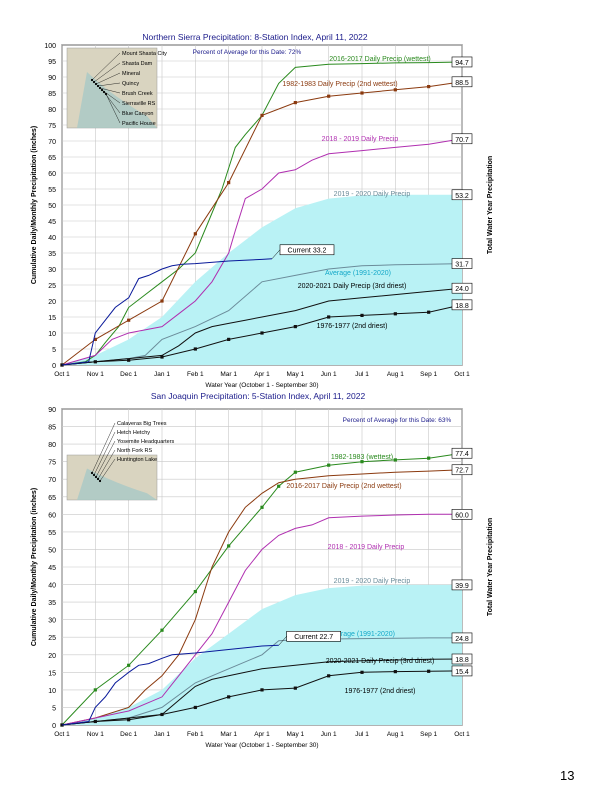 This screenshot has height=792, width=612. I want to click on current-label: Current 33.2, so click(307, 250).